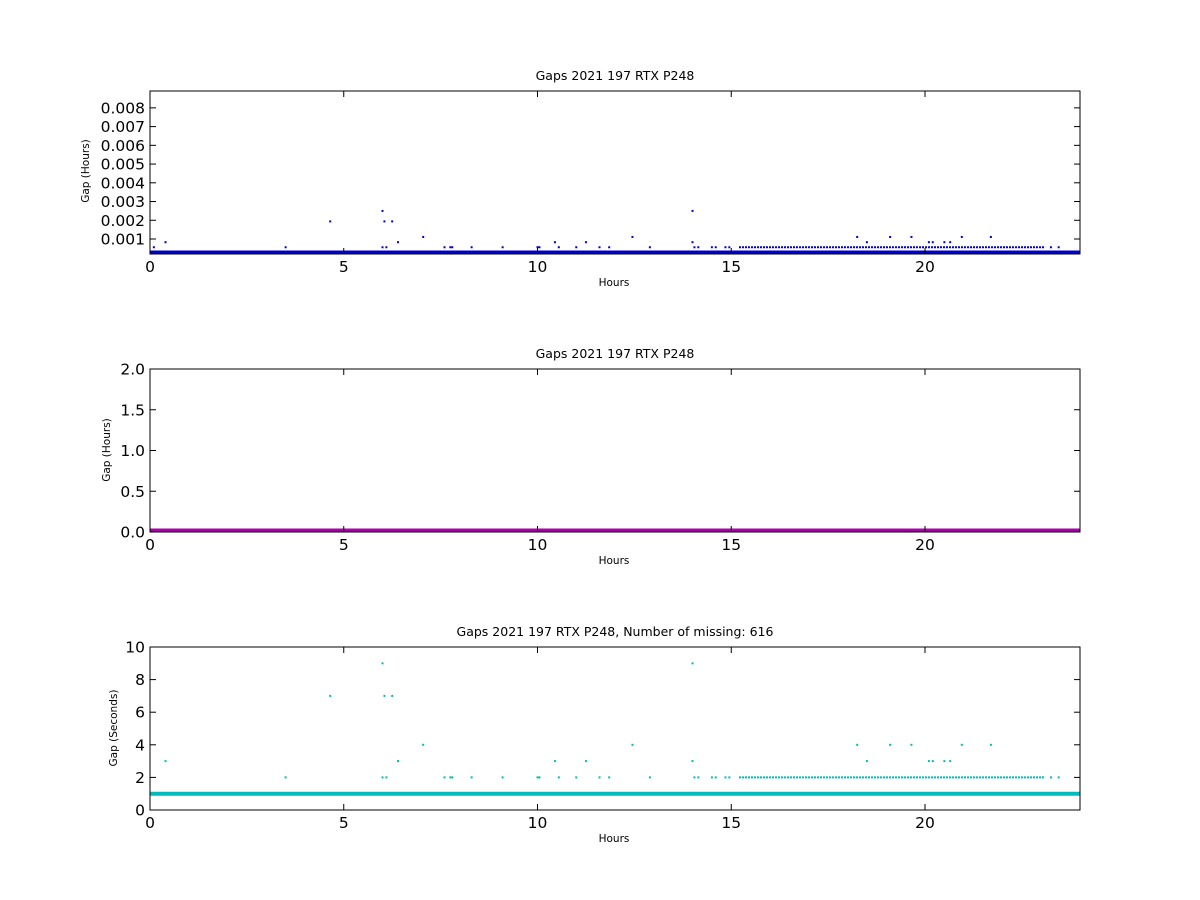  I want to click on panel-2-ylabel: Gap (Hours), so click(107, 450).